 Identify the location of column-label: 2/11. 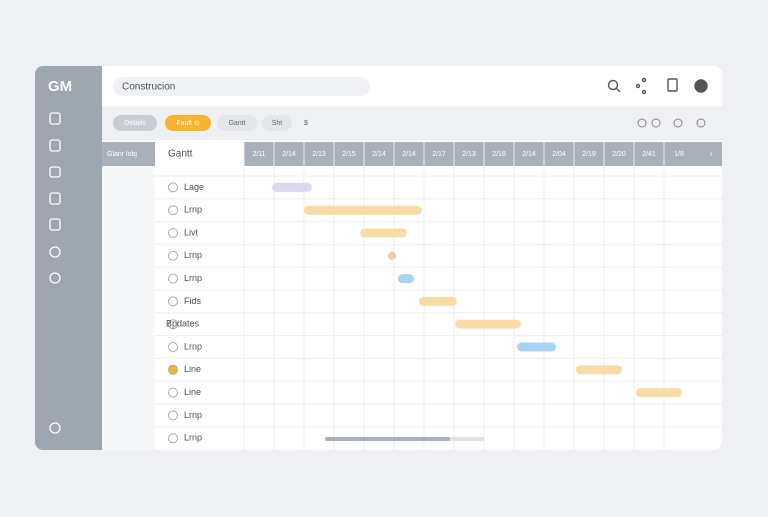
(258, 154).